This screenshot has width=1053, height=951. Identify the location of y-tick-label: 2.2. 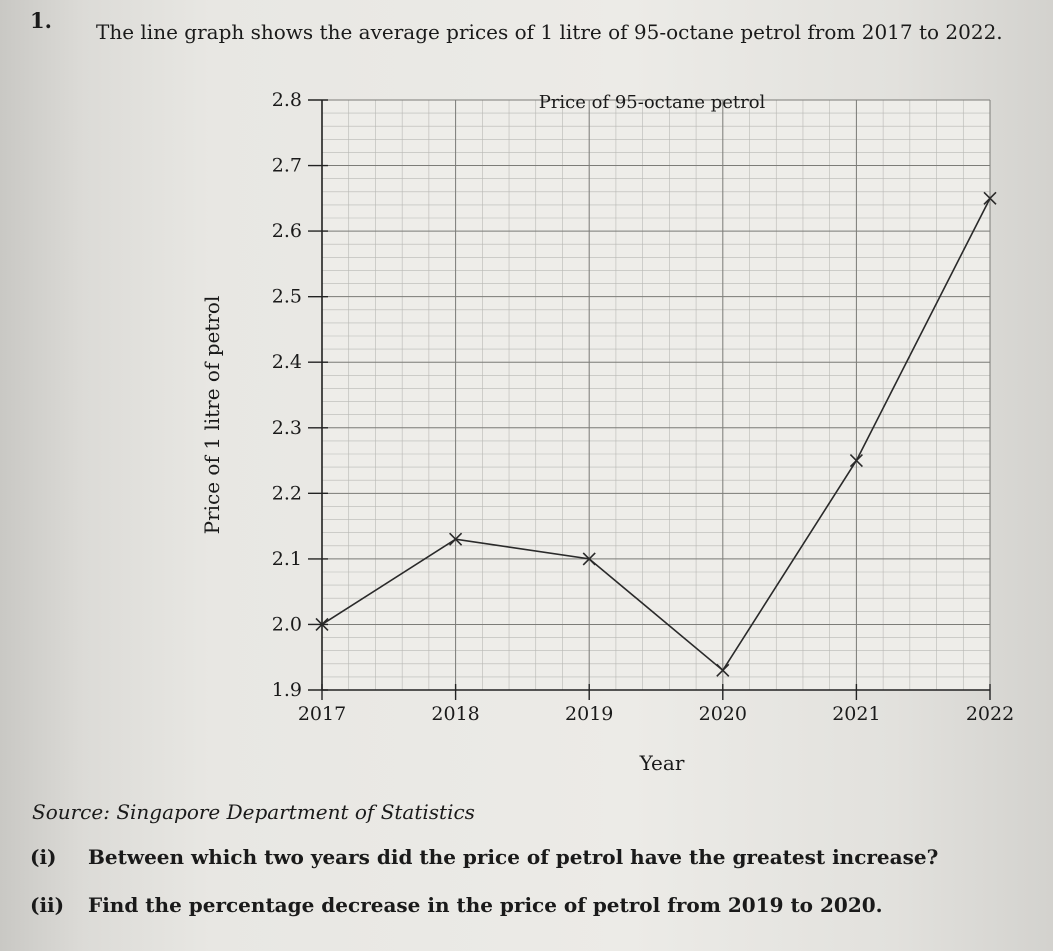
(287, 493).